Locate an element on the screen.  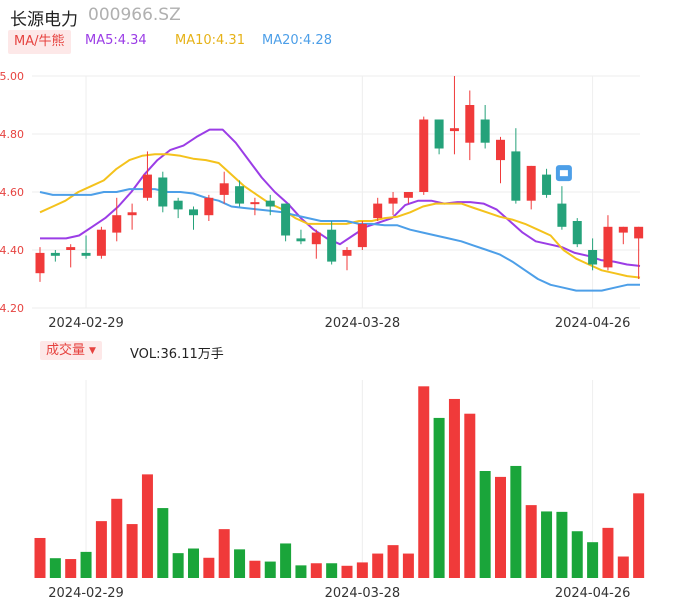
ma5-legend: MA5:4.34 is located at coordinates (116, 40).